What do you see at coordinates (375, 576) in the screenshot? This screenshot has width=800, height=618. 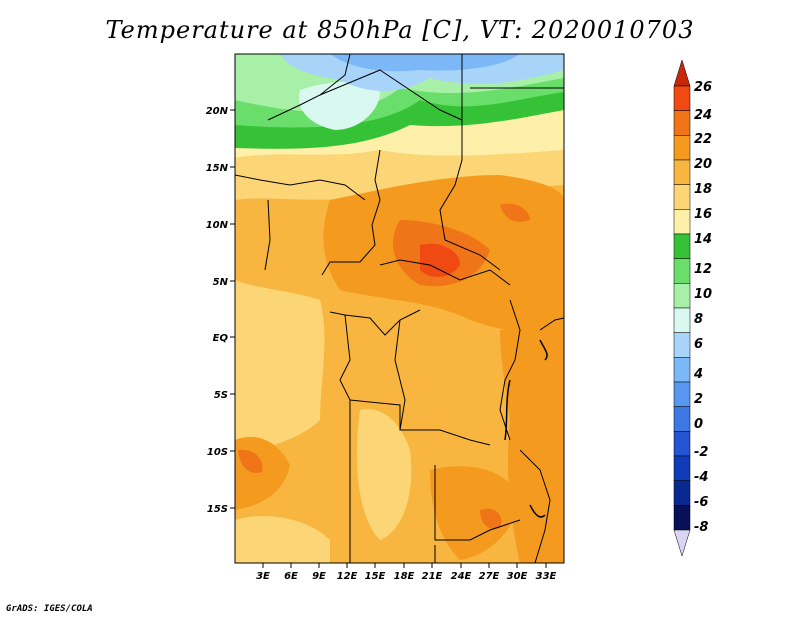 I see `lon-label: 15E` at bounding box center [375, 576].